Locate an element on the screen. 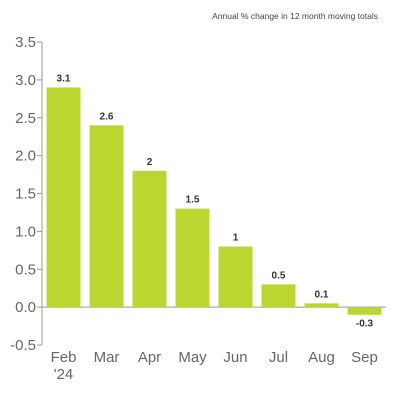 Image resolution: width=400 pixels, height=400 pixels. y-tick-label: 0.5 is located at coordinates (25, 269).